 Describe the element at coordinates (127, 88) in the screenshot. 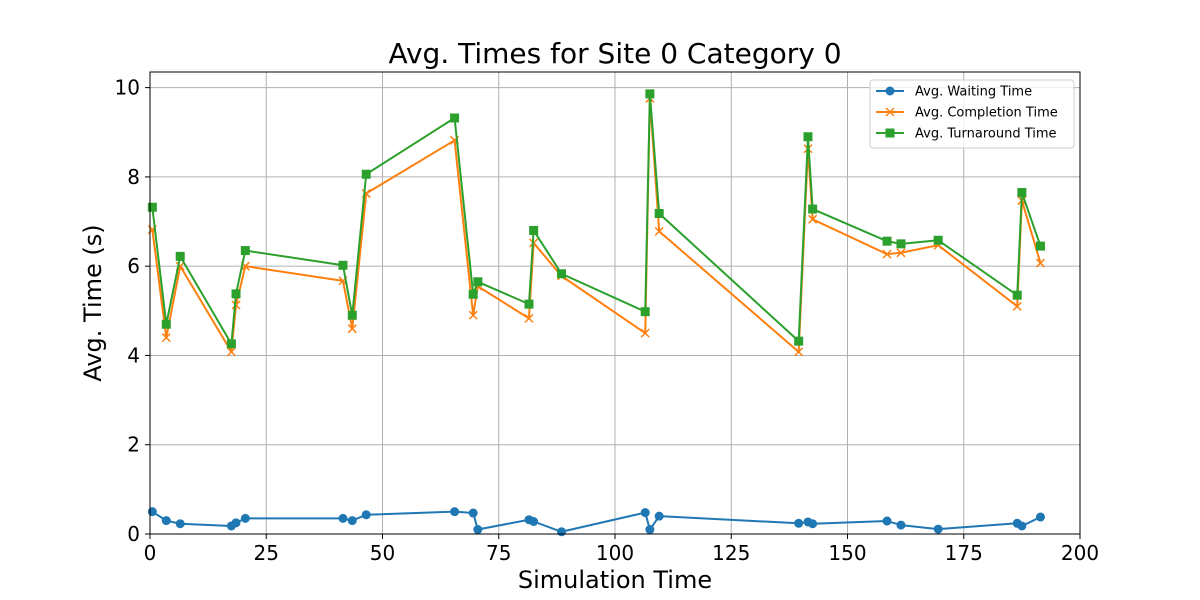

I see `y-tick-label: 10` at that location.